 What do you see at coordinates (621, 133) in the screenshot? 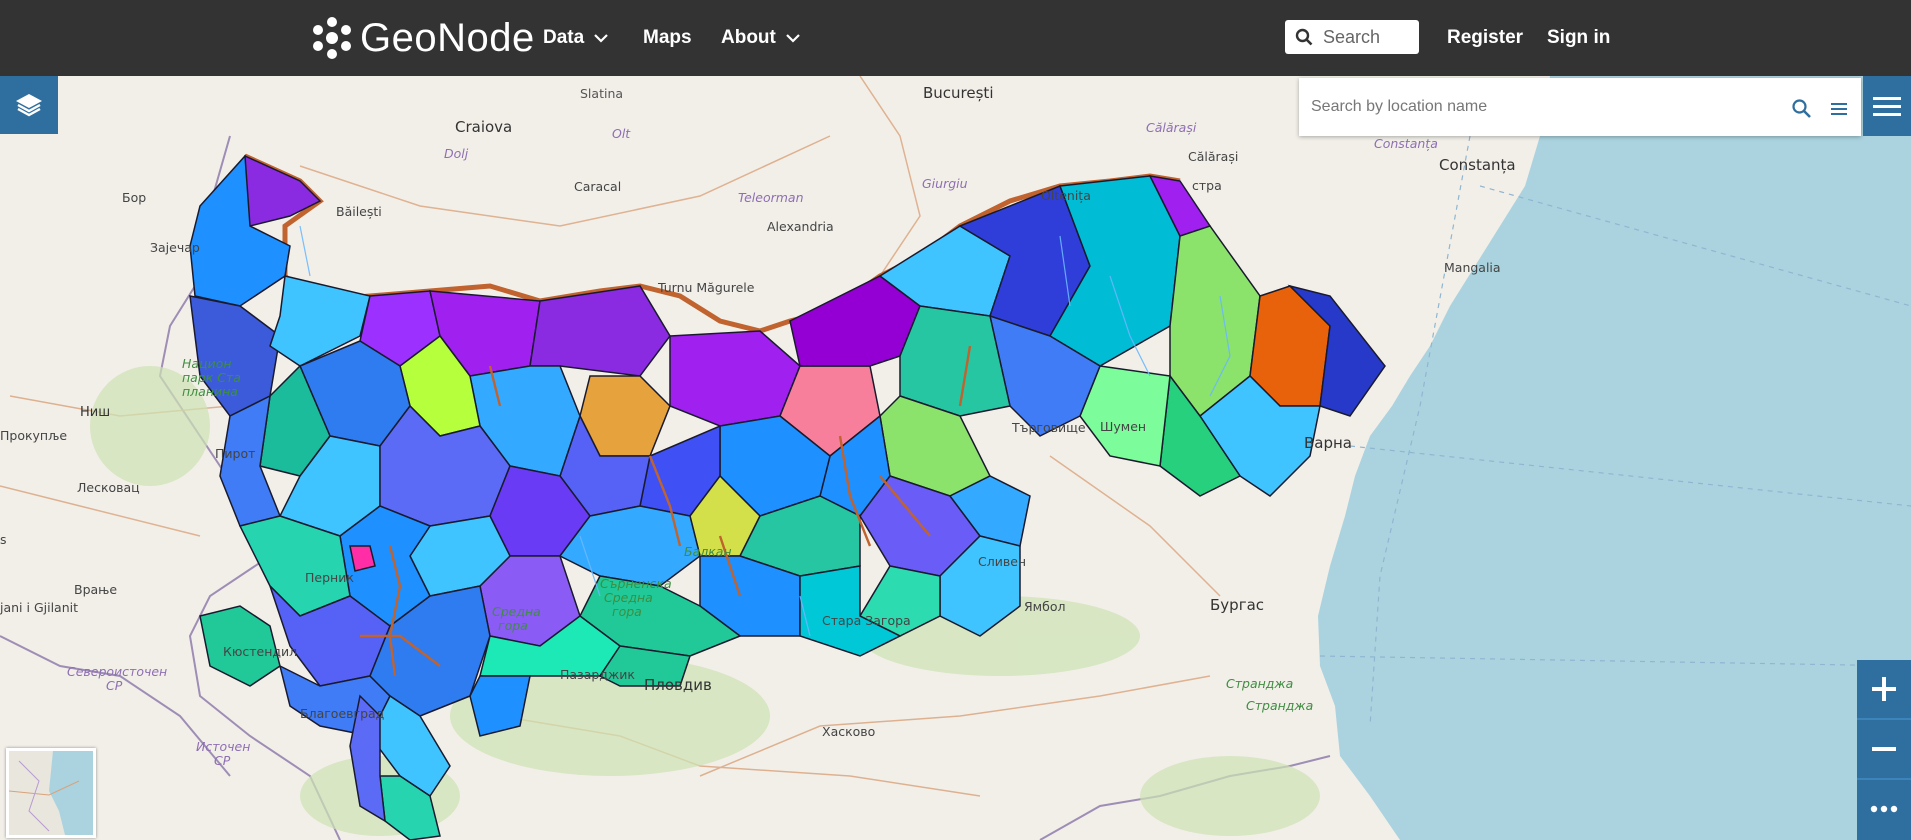
I see `label-olt: Olt` at bounding box center [621, 133].